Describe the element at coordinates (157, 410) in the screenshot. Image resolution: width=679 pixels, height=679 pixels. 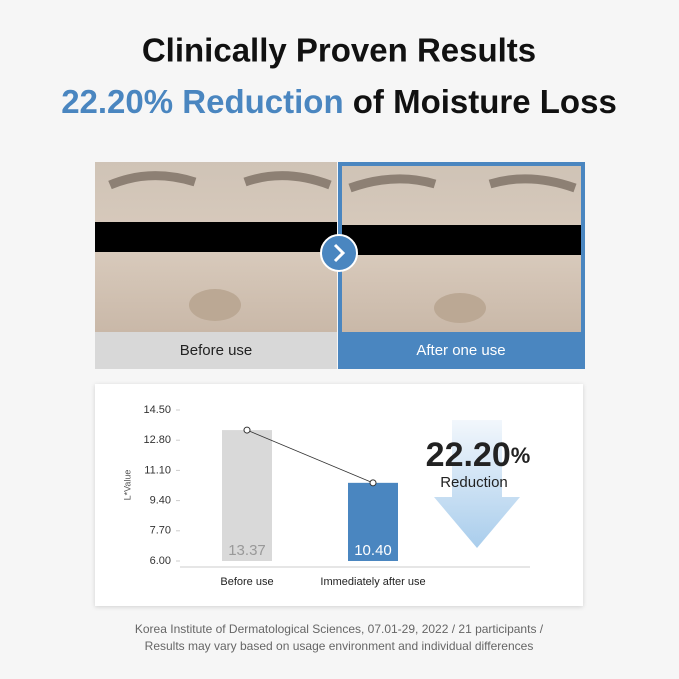
I see `y-tick-label: 14.50` at that location.